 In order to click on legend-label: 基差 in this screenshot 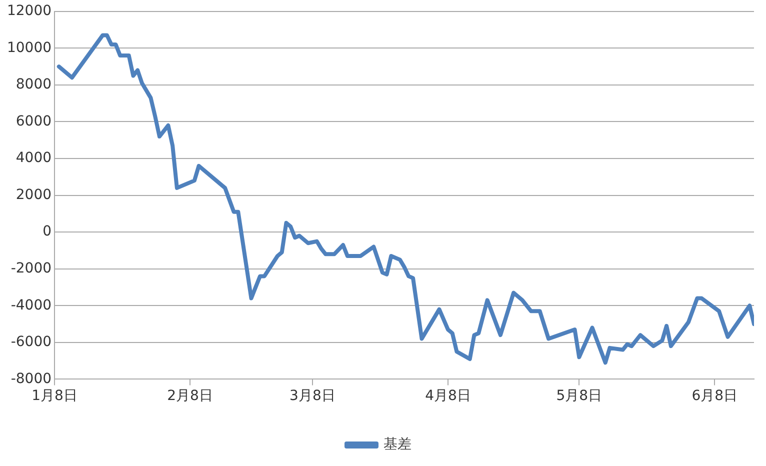, I will do `click(398, 444)`.